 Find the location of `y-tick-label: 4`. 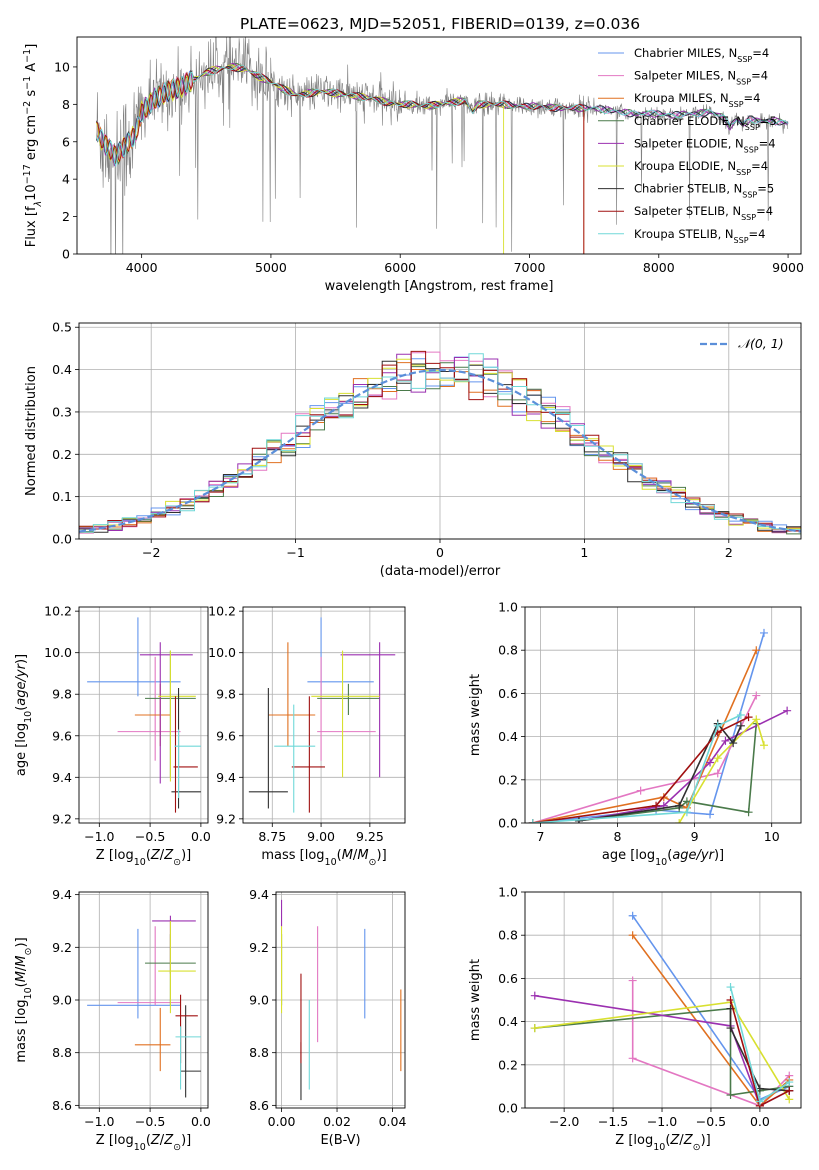

y-tick-label: 4 is located at coordinates (66, 179).